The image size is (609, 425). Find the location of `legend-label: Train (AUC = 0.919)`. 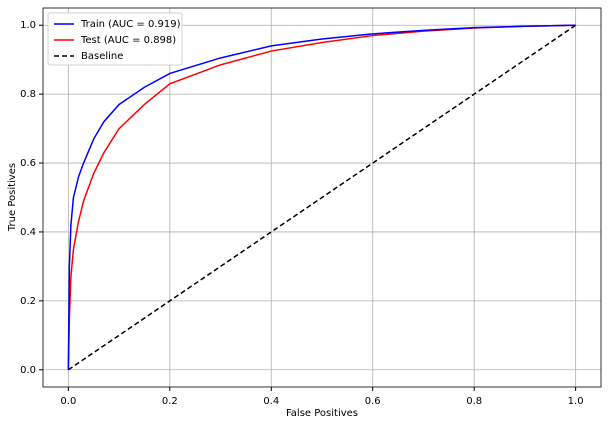

legend-label: Train (AUC = 0.919) is located at coordinates (130, 24).